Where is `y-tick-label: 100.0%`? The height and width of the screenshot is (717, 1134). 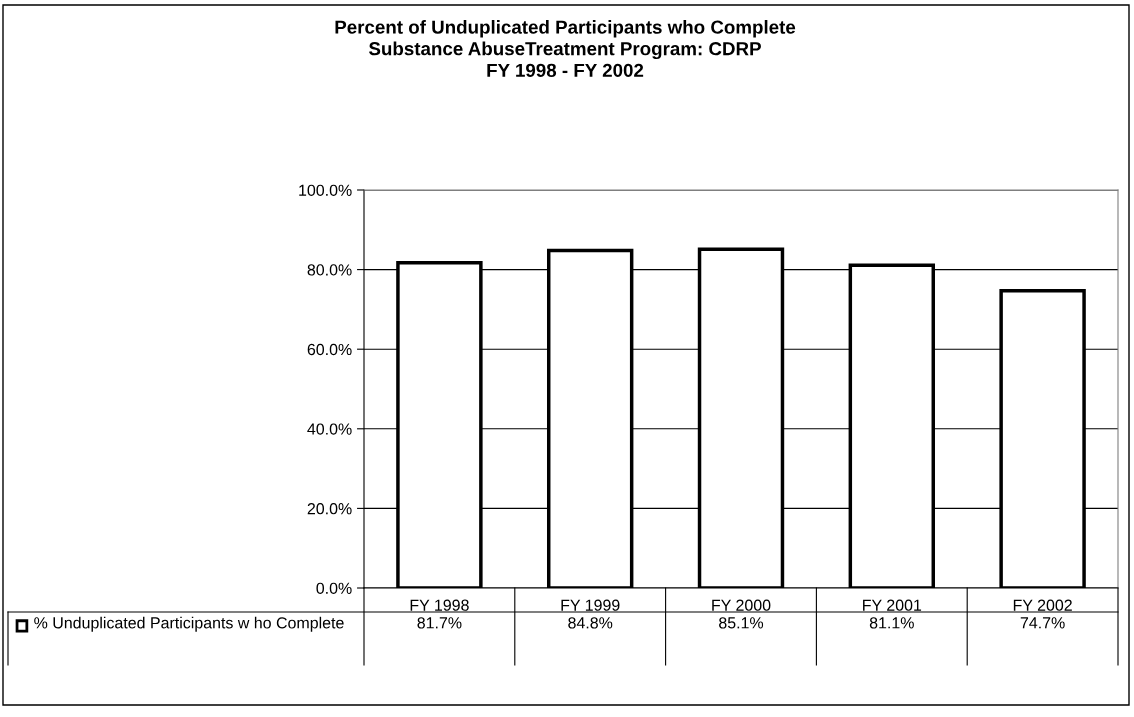 y-tick-label: 100.0% is located at coordinates (325, 190).